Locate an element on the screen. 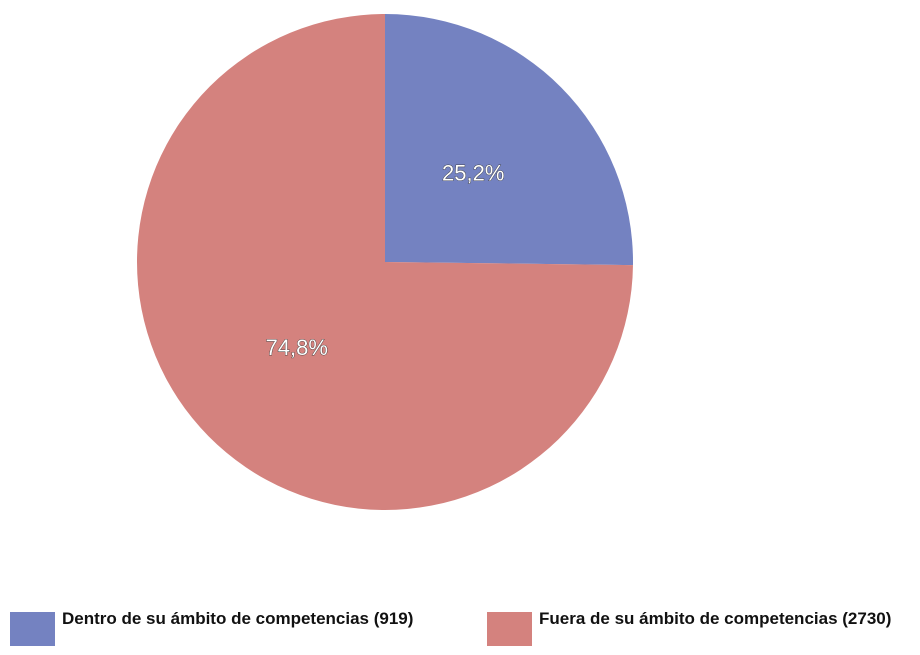 This screenshot has width=920, height=655. slice-label: 74,8% is located at coordinates (297, 347).